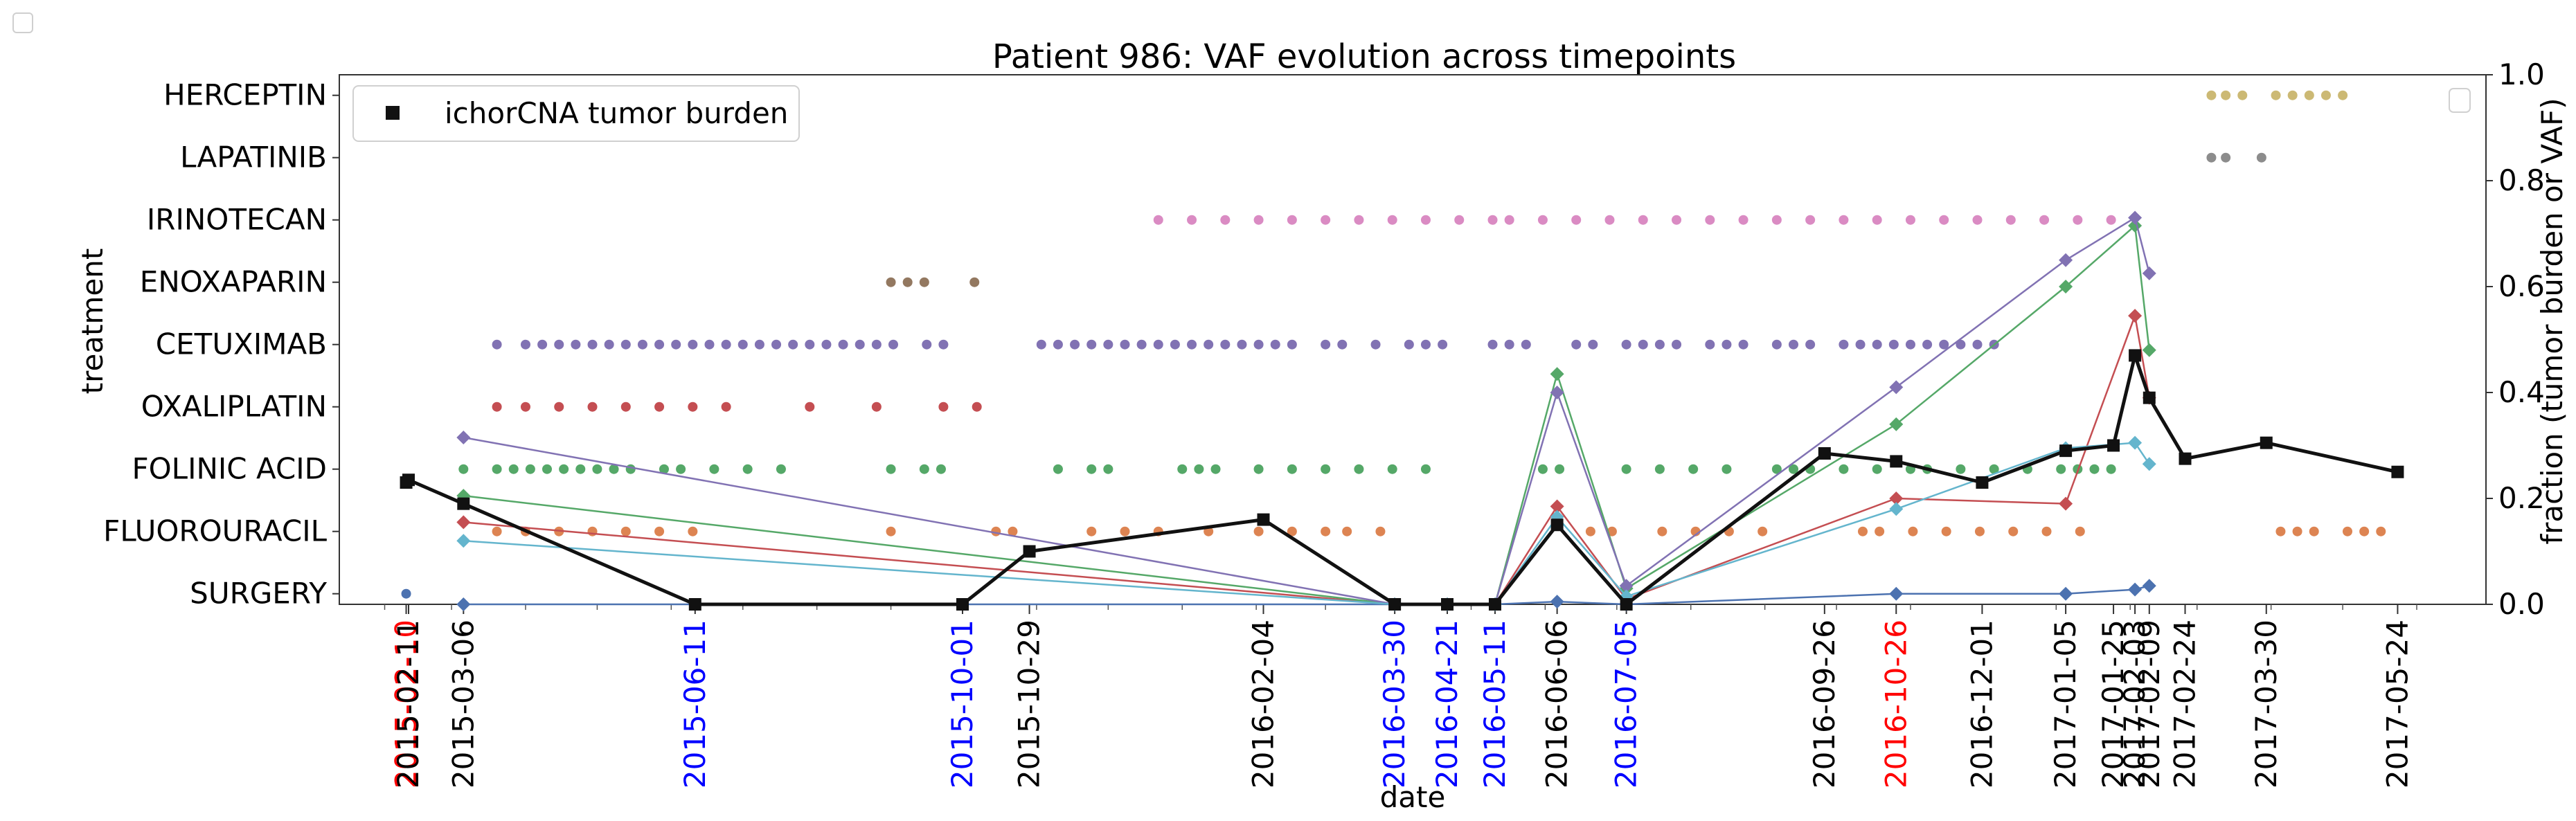 The width and height of the screenshot is (2576, 821). I want to click on x-tick-label: 2016-07-05, so click(1626, 704).